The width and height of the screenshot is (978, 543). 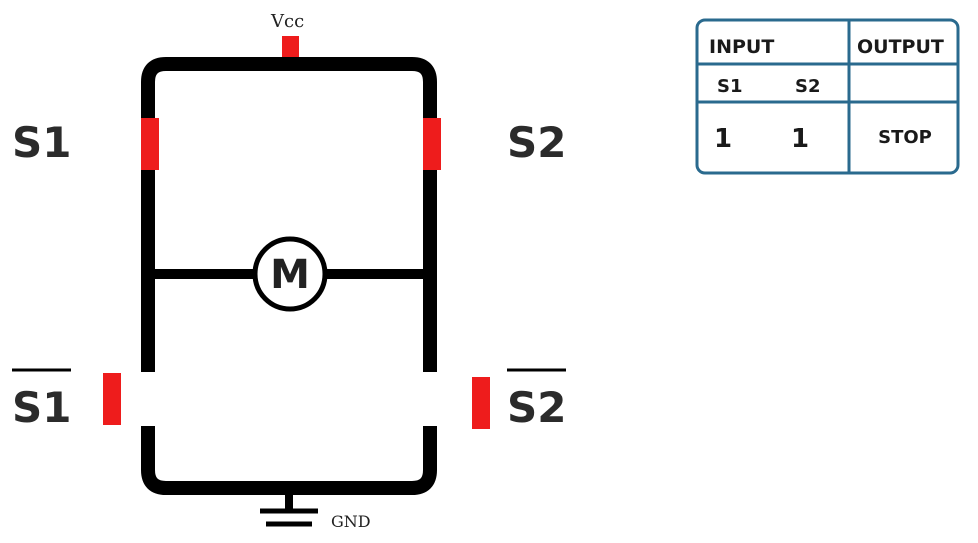 I want to click on label-s1-bar: S1, so click(x=41, y=407).